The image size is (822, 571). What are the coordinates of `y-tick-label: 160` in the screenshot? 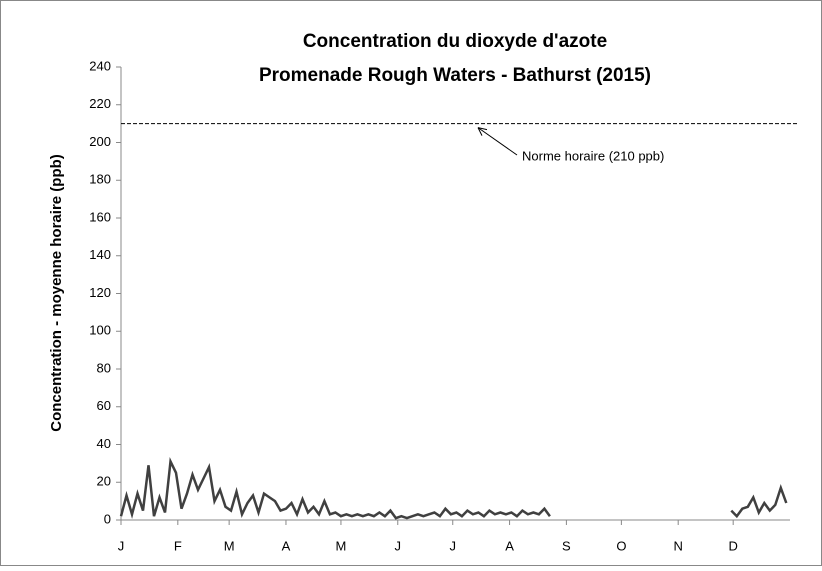 It's located at (100, 216).